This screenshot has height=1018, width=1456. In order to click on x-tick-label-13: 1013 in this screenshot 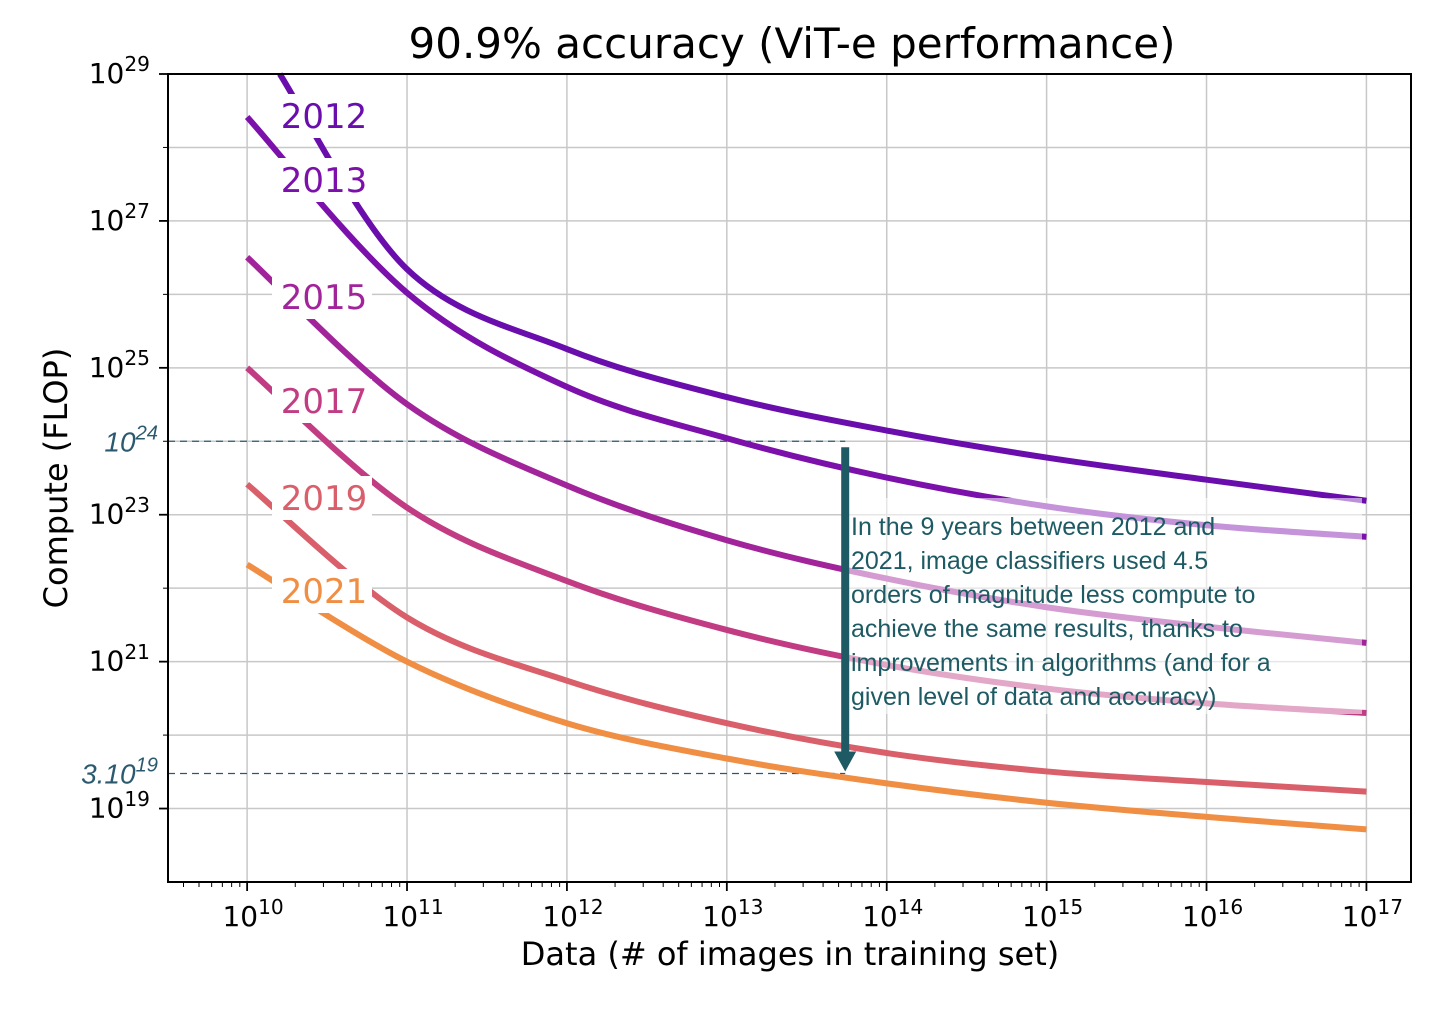, I will do `click(732, 914)`.